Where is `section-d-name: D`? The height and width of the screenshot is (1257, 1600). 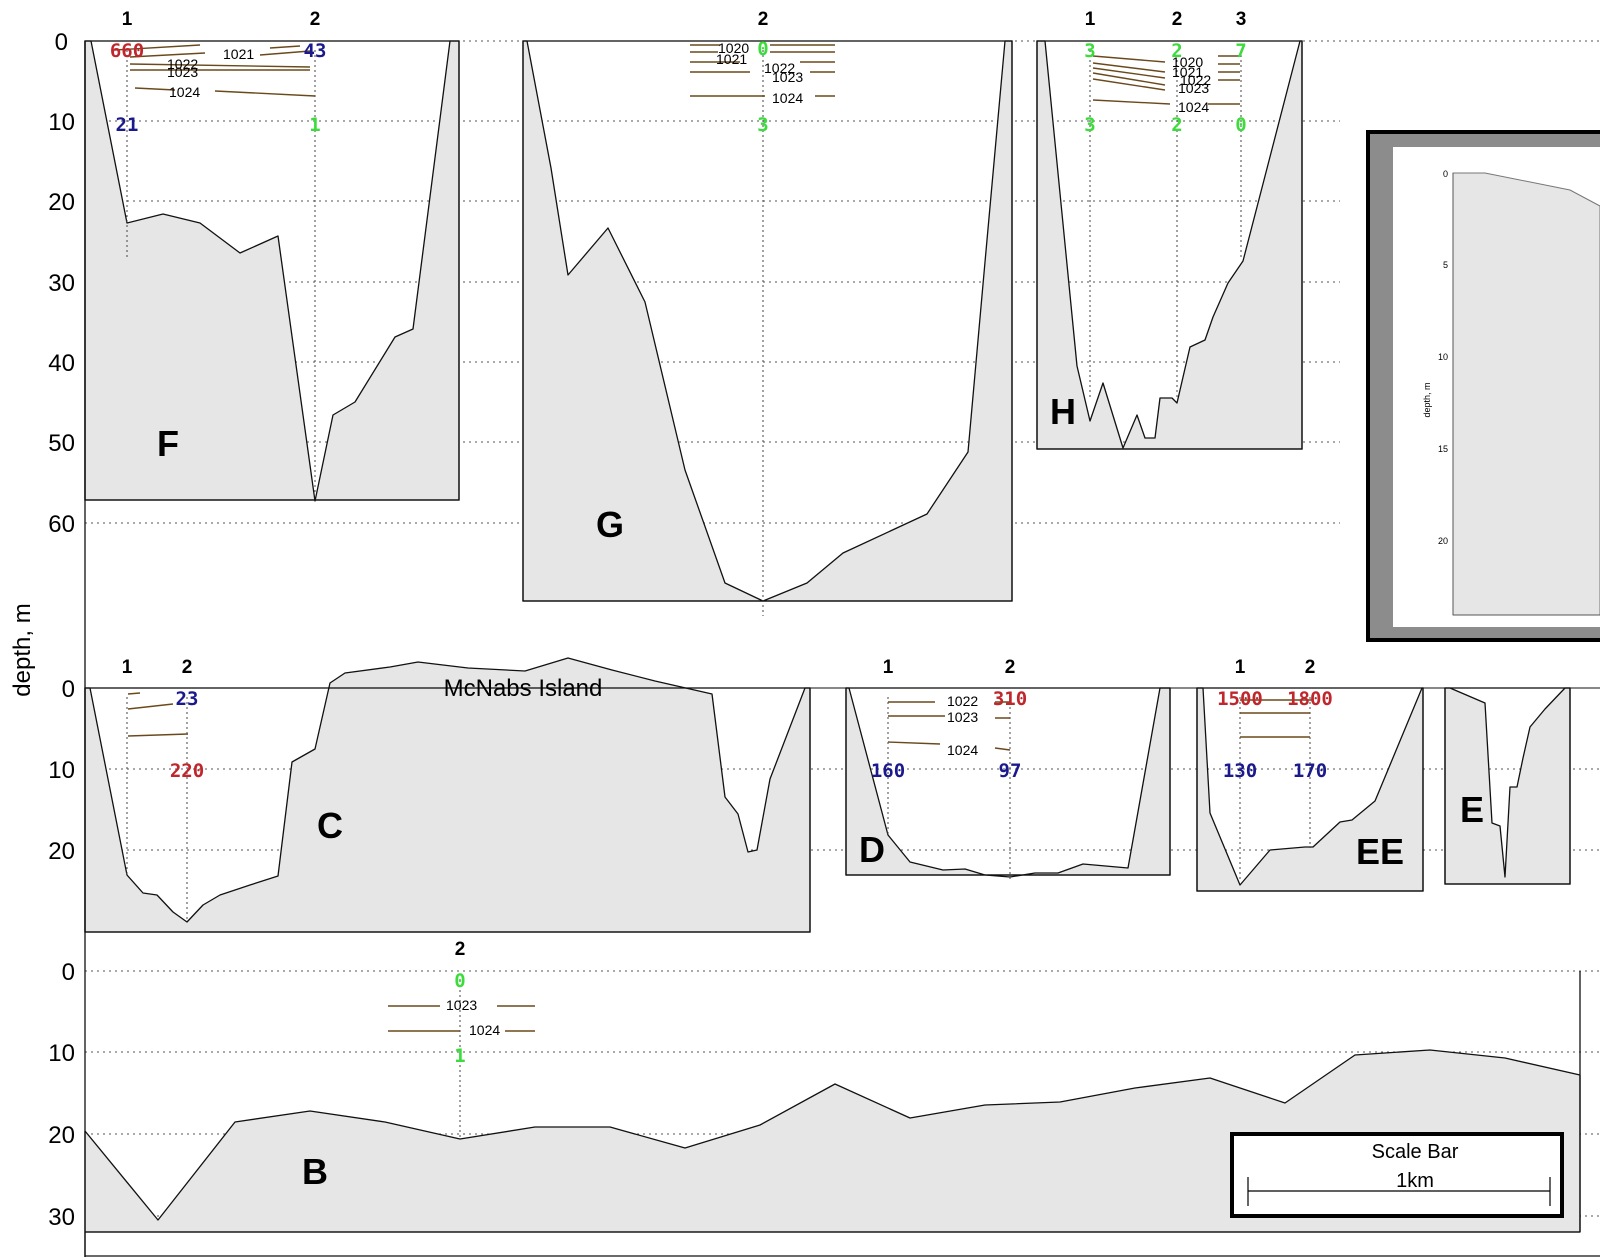 section-d-name: D is located at coordinates (872, 849).